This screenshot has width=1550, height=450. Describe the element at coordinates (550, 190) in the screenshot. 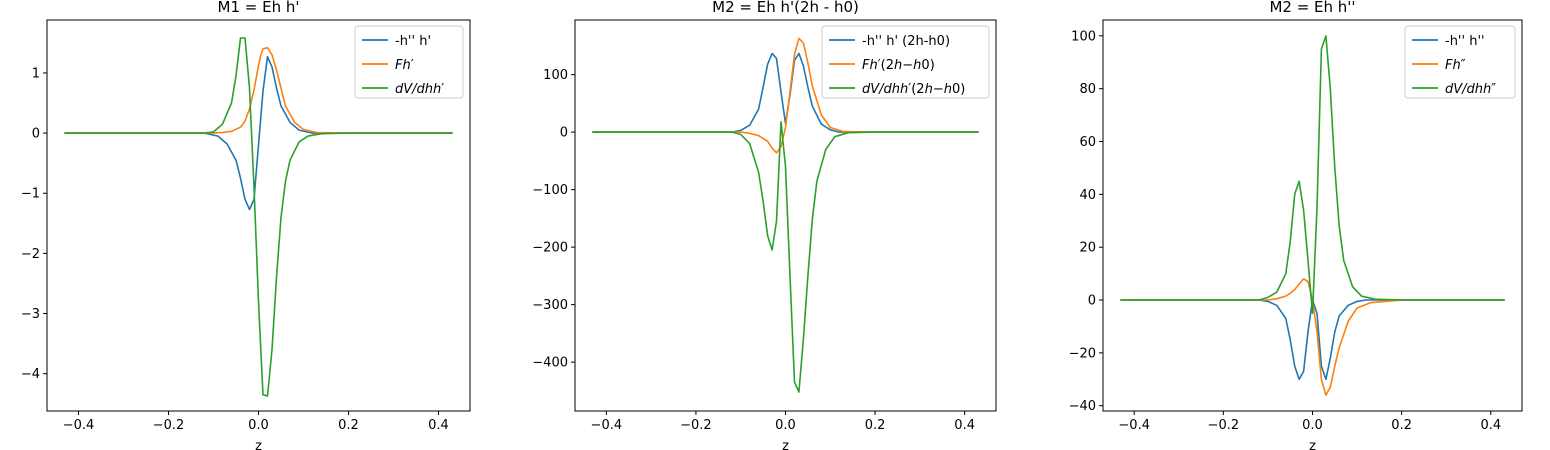

I see `y-tick-label: −100` at that location.